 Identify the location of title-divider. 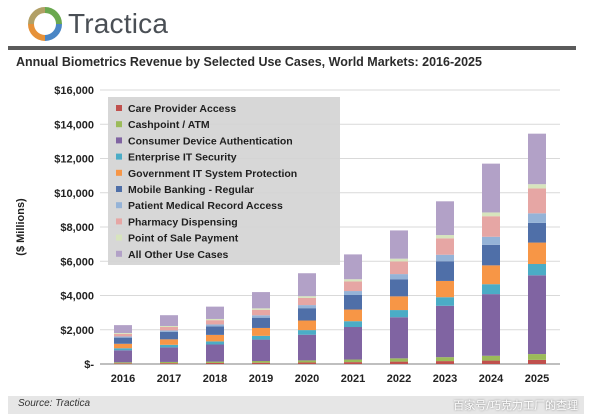
(292, 48).